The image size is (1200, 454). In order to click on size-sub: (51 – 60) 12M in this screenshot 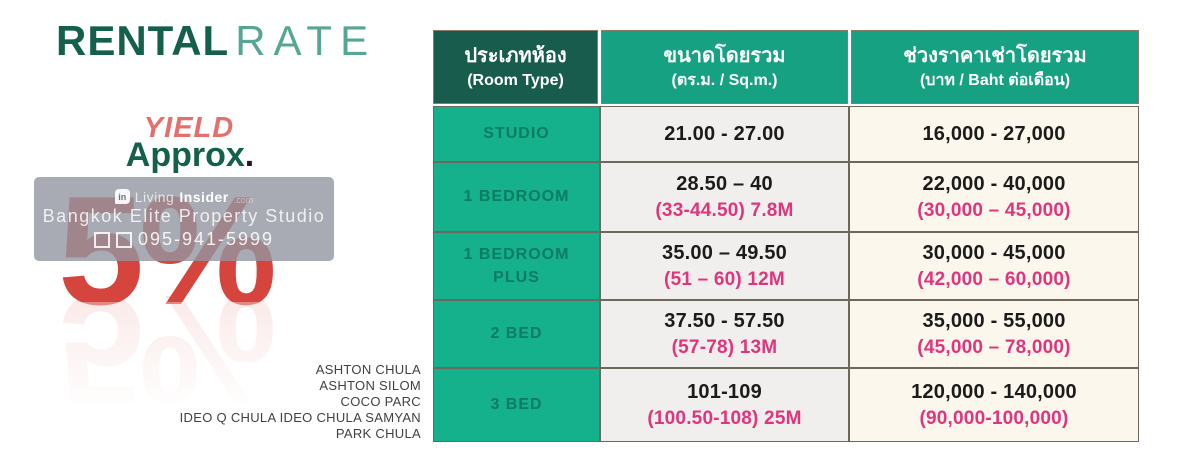, I will do `click(724, 279)`.